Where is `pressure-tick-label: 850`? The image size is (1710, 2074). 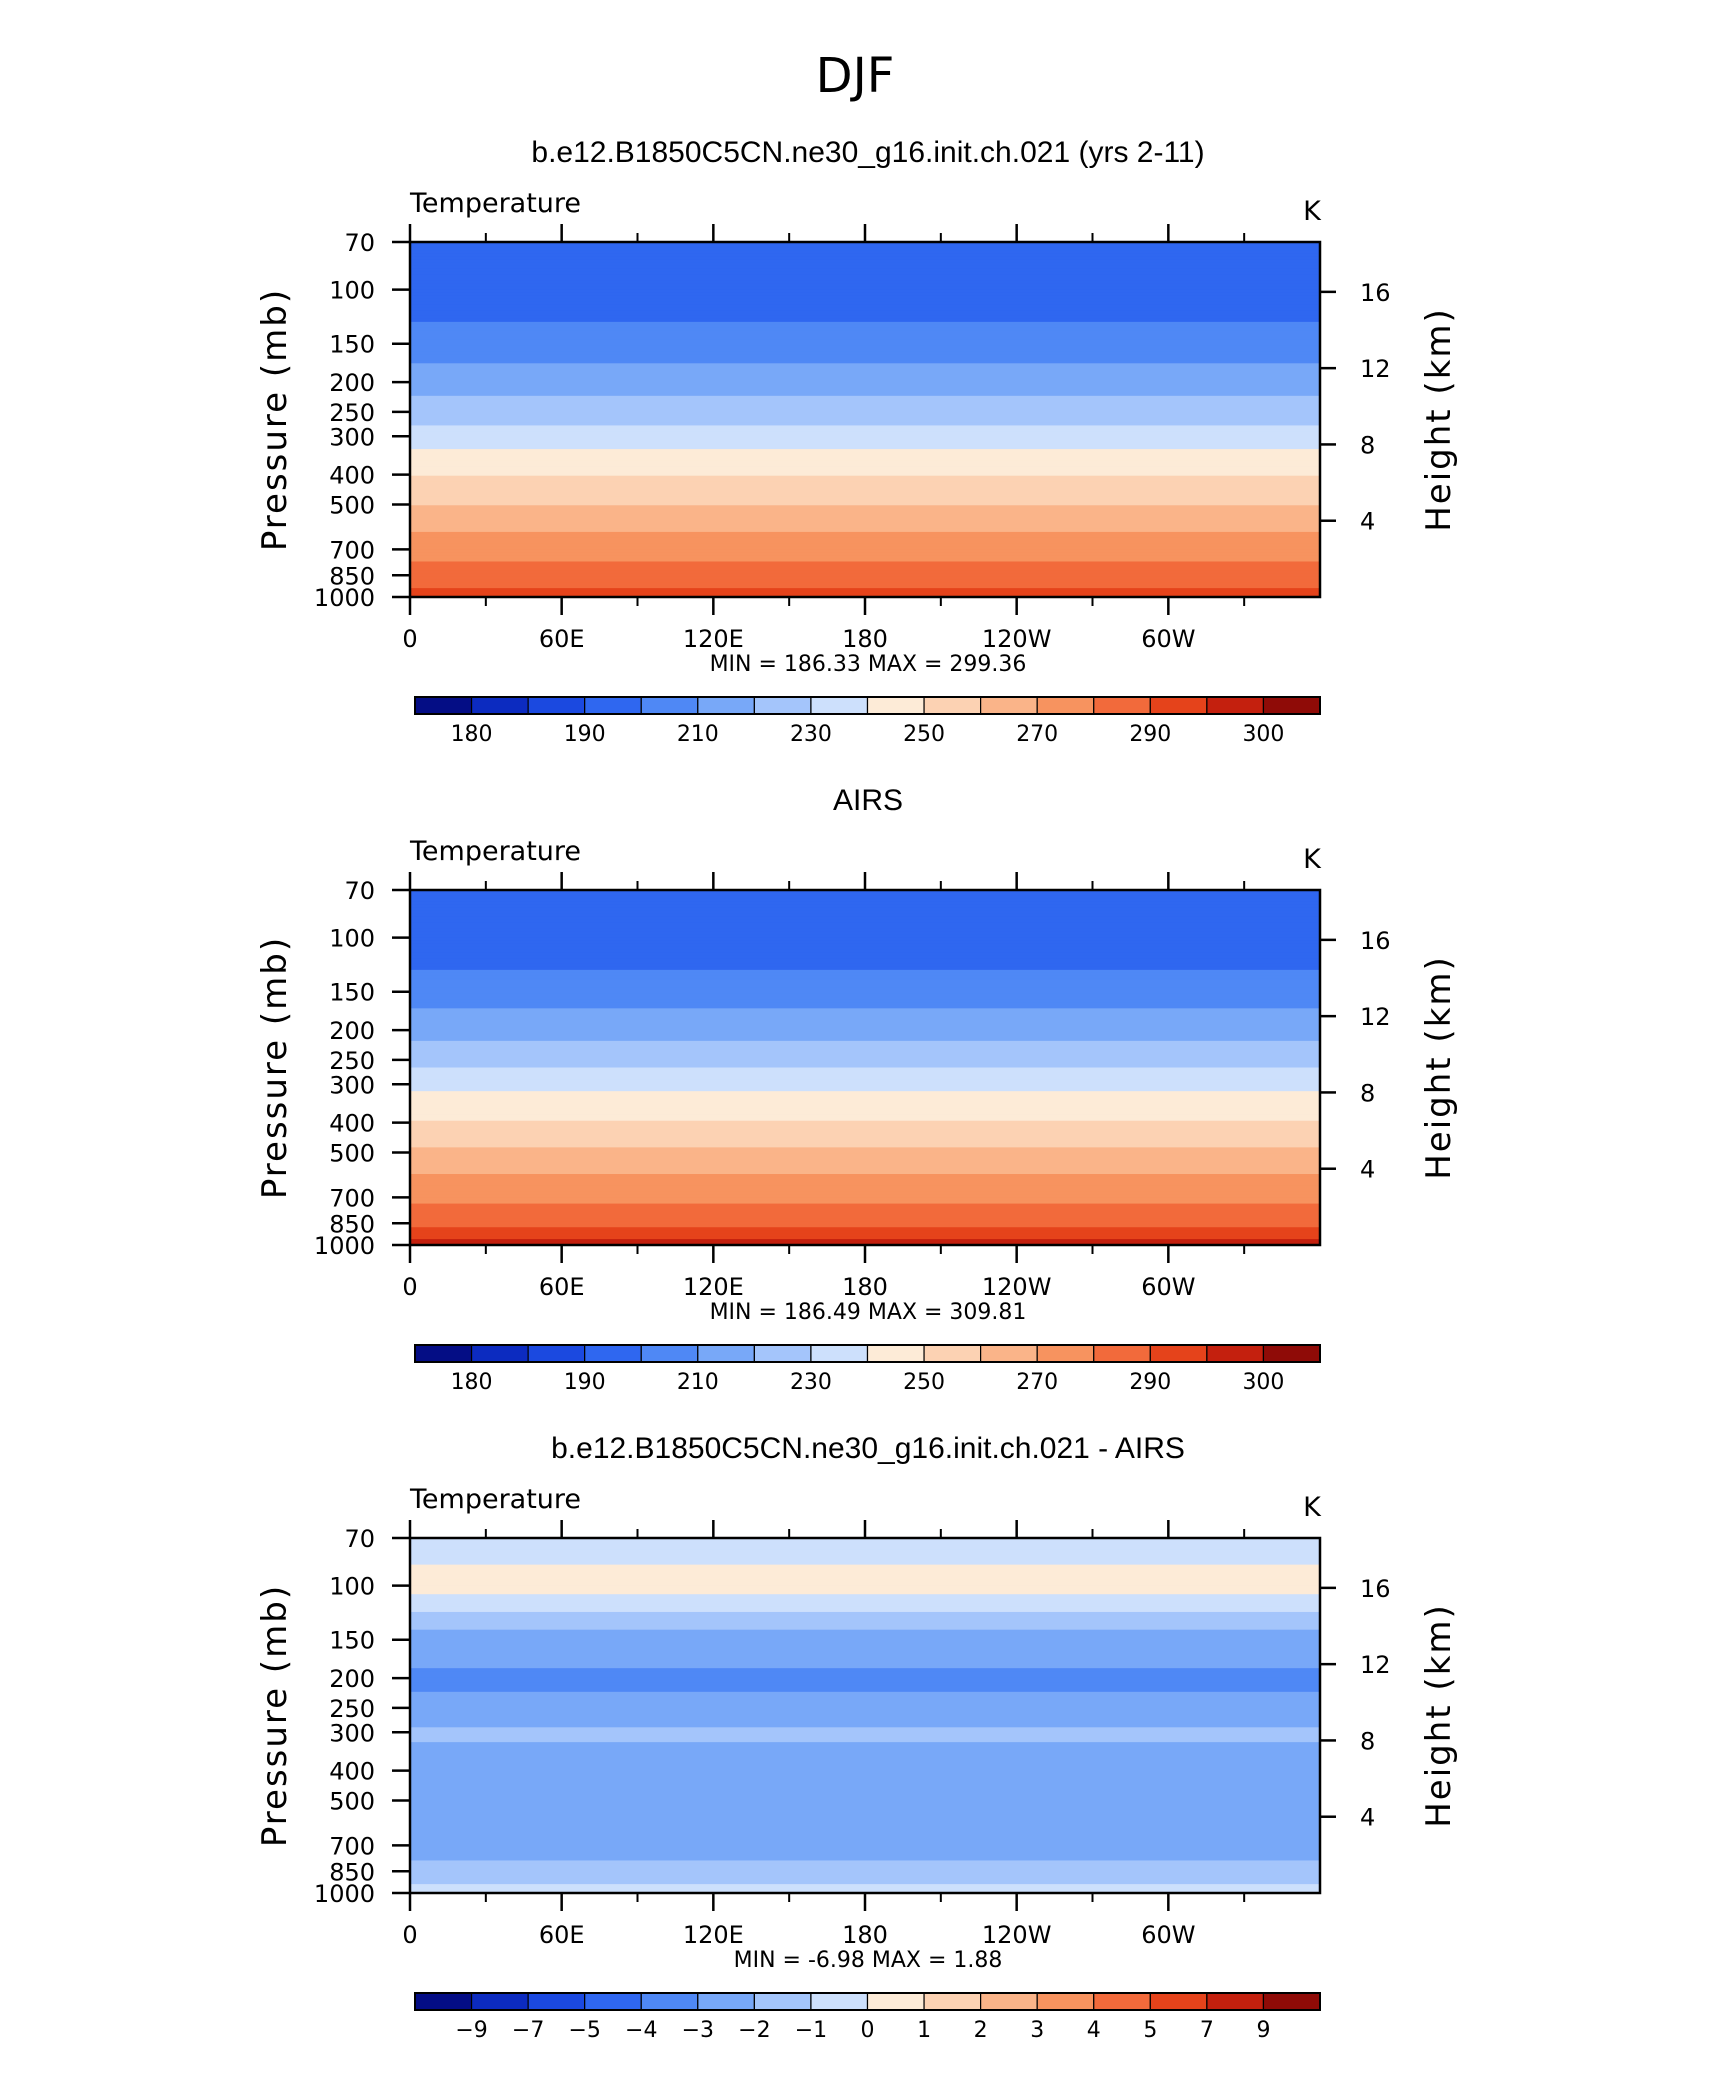
pressure-tick-label: 850 is located at coordinates (352, 576).